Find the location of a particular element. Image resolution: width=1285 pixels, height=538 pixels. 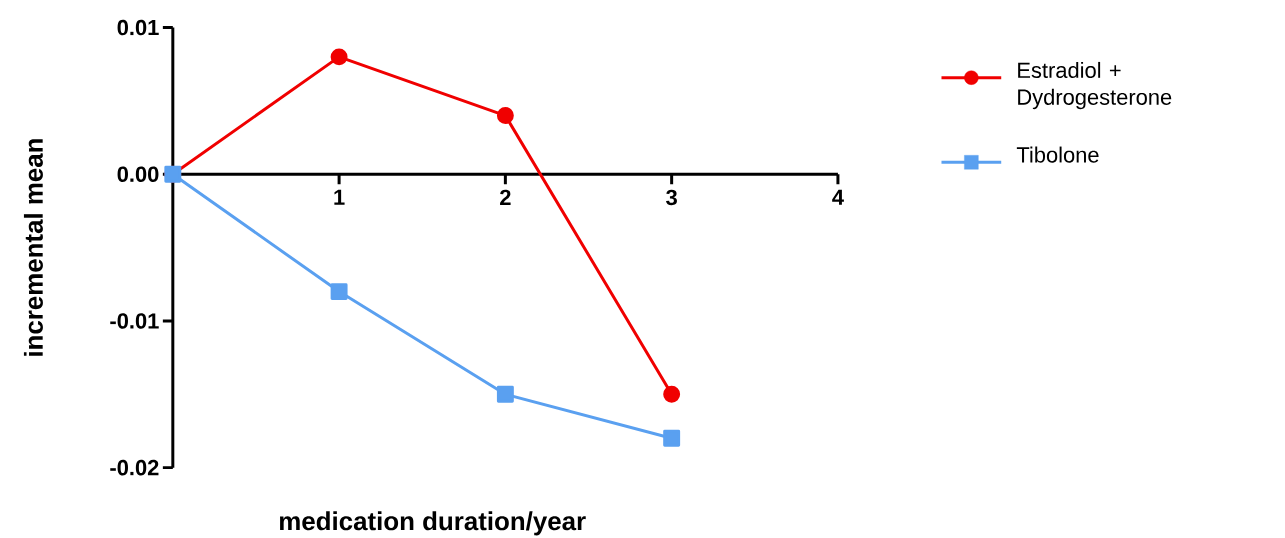

y-tick-label: -0.01 is located at coordinates (134, 321).